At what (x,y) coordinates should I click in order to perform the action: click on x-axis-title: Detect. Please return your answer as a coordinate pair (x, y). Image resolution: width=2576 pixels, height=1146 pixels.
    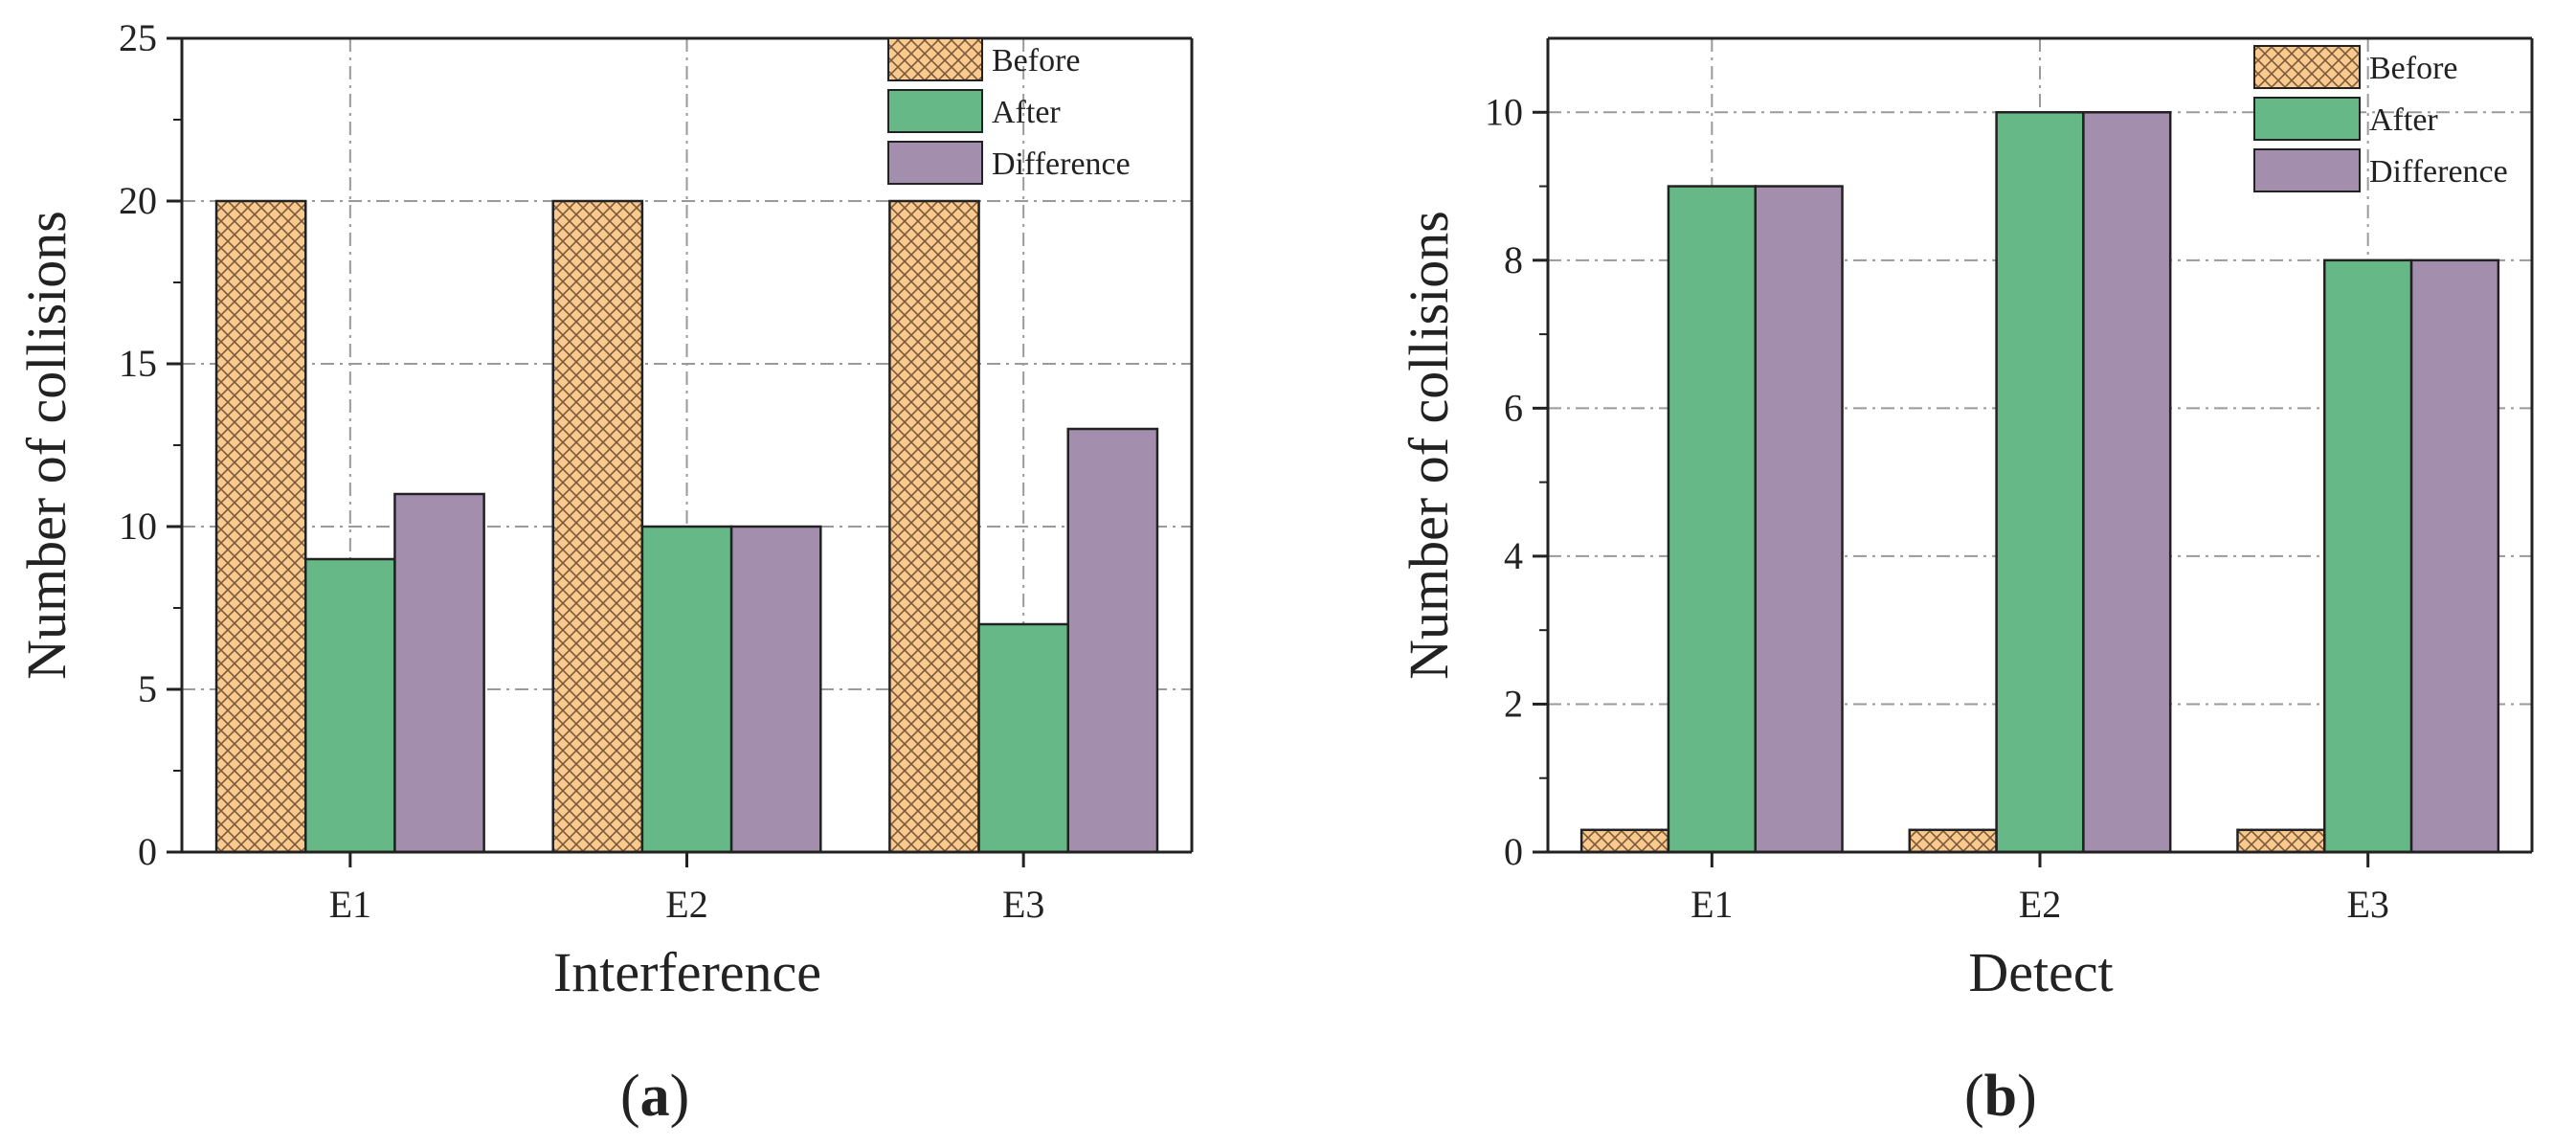
    Looking at the image, I should click on (2040, 972).